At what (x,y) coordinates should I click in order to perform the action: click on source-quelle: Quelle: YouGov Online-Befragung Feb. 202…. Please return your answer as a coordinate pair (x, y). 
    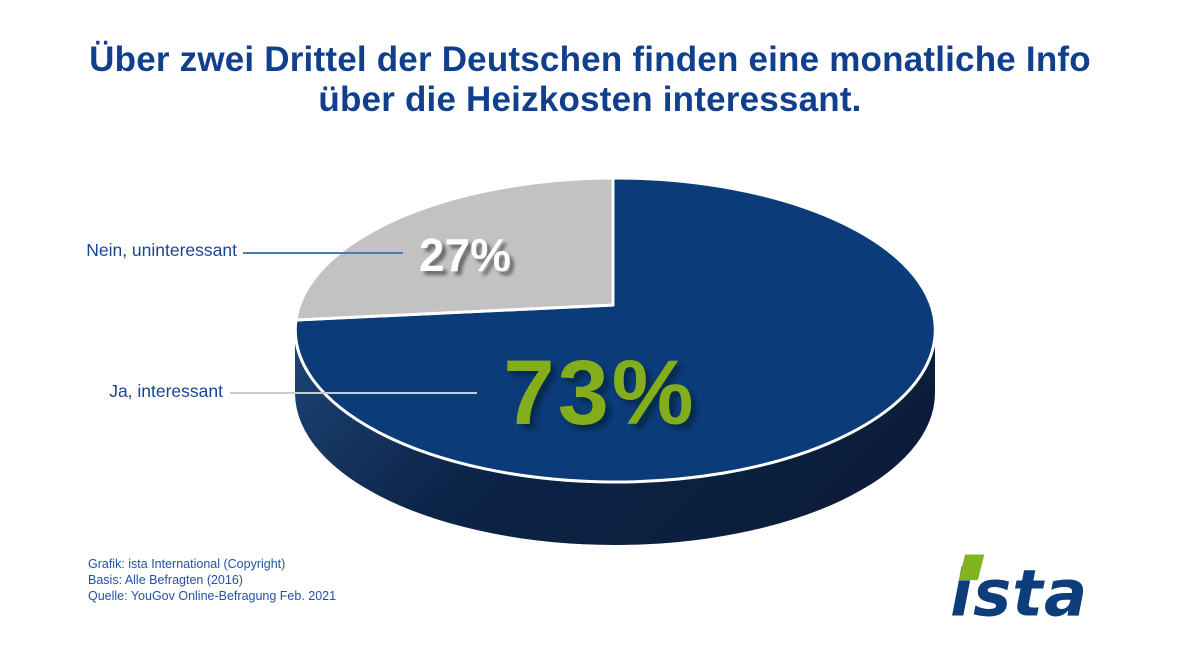
    Looking at the image, I should click on (212, 596).